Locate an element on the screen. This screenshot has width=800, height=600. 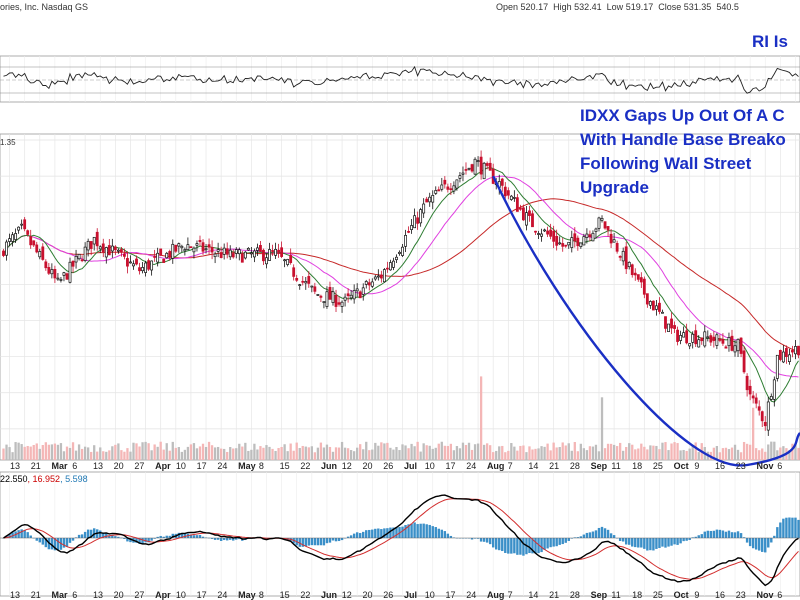
rsi-line is located at coordinates (401, 79).